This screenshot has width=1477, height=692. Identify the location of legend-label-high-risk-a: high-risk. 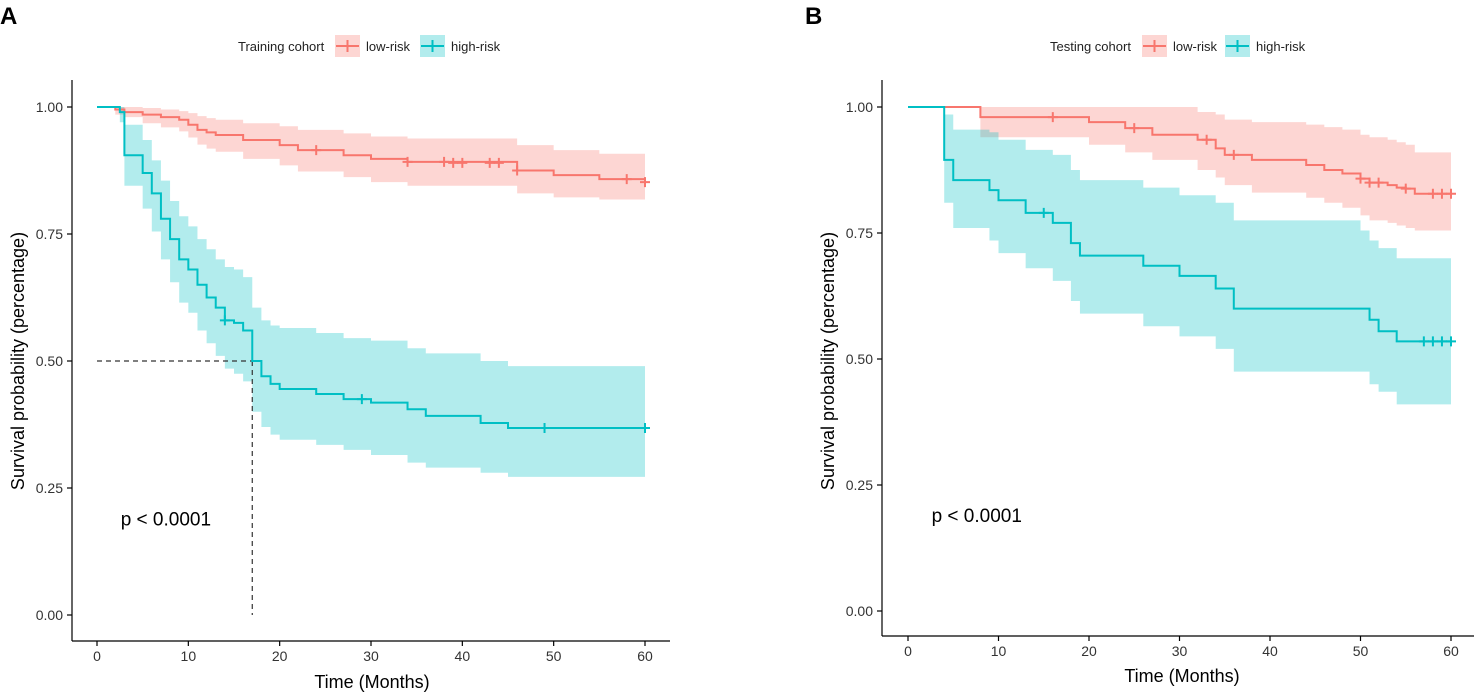
(476, 46).